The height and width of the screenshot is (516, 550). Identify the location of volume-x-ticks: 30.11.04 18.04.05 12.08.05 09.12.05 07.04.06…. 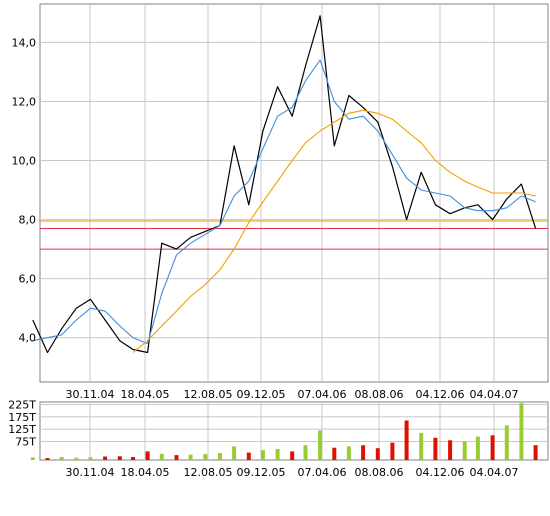
(292, 472).